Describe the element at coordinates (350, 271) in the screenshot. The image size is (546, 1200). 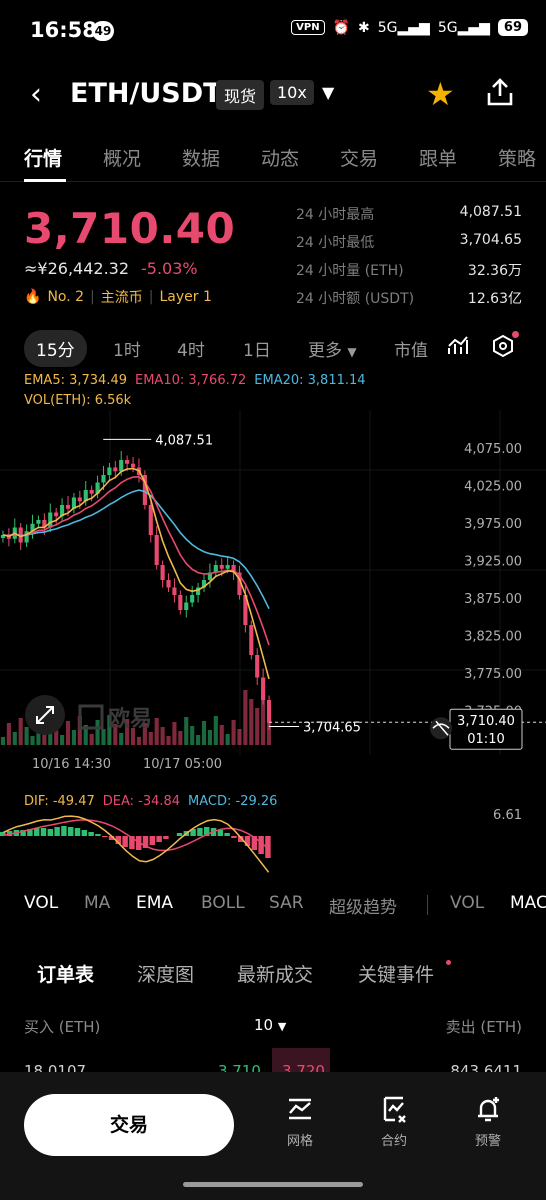
I see `stat-label: 24 小时量 (ETH)` at that location.